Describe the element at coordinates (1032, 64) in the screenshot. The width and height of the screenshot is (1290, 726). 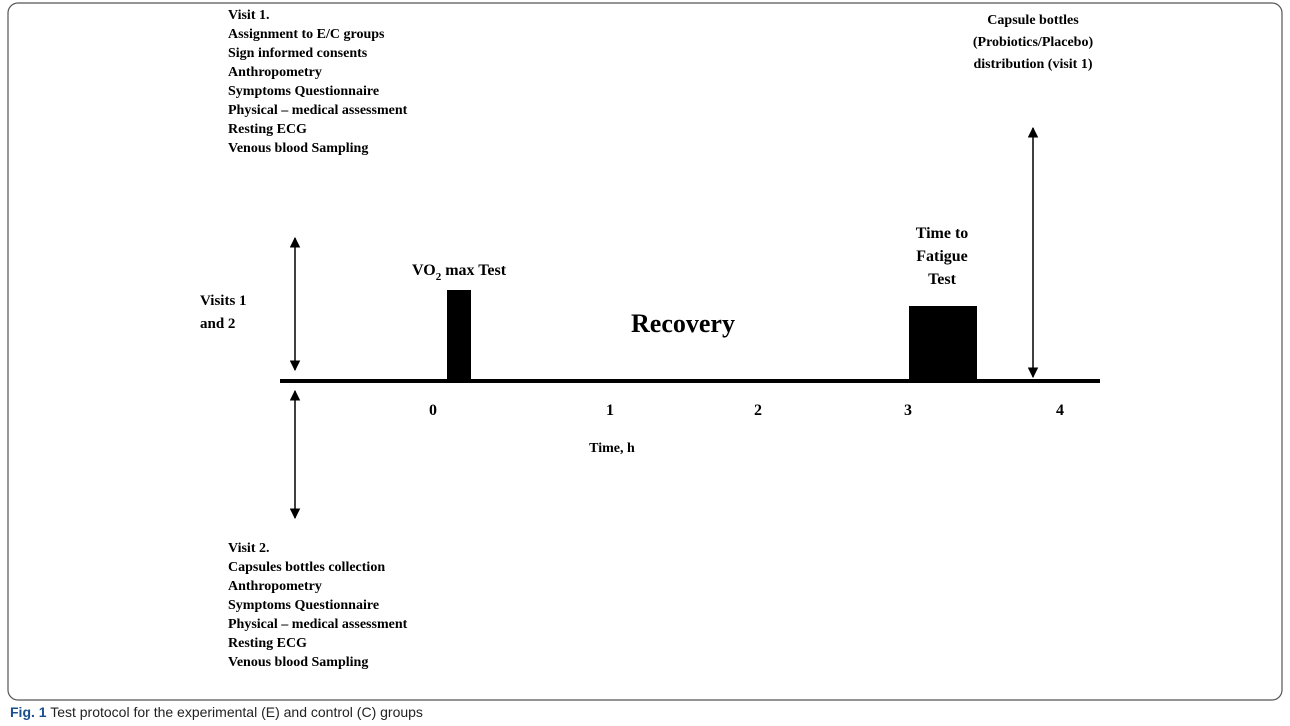
I see `capsule-label: distribution (visit 1)` at that location.